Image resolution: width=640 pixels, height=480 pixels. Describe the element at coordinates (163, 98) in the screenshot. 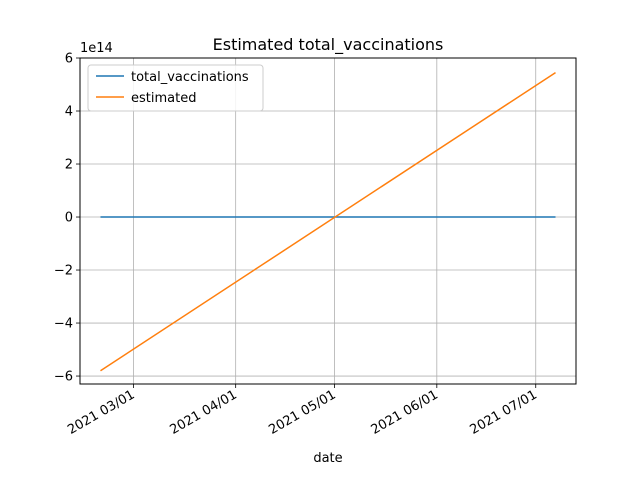

I see `legend-label-estimated: estimated` at that location.